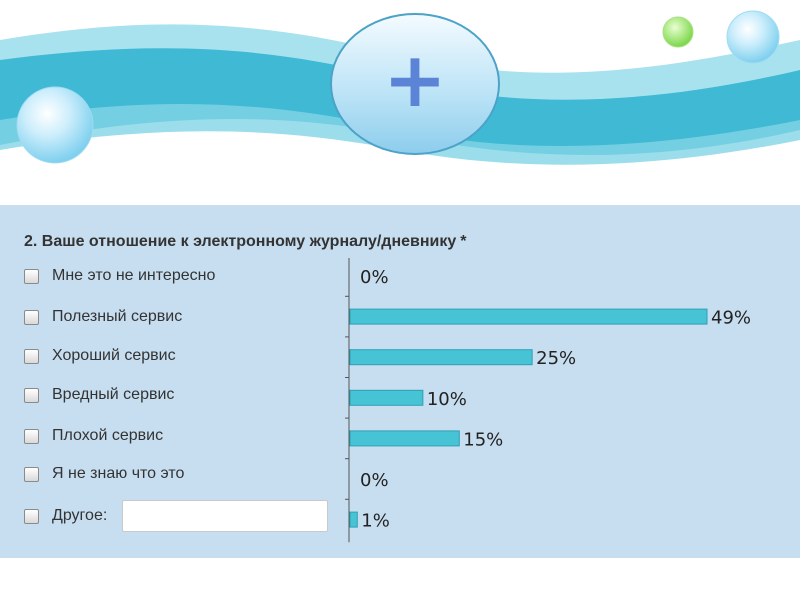 Image resolution: width=800 pixels, height=600 pixels. Describe the element at coordinates (80, 515) in the screenshot. I see `option-label: Другое:` at that location.